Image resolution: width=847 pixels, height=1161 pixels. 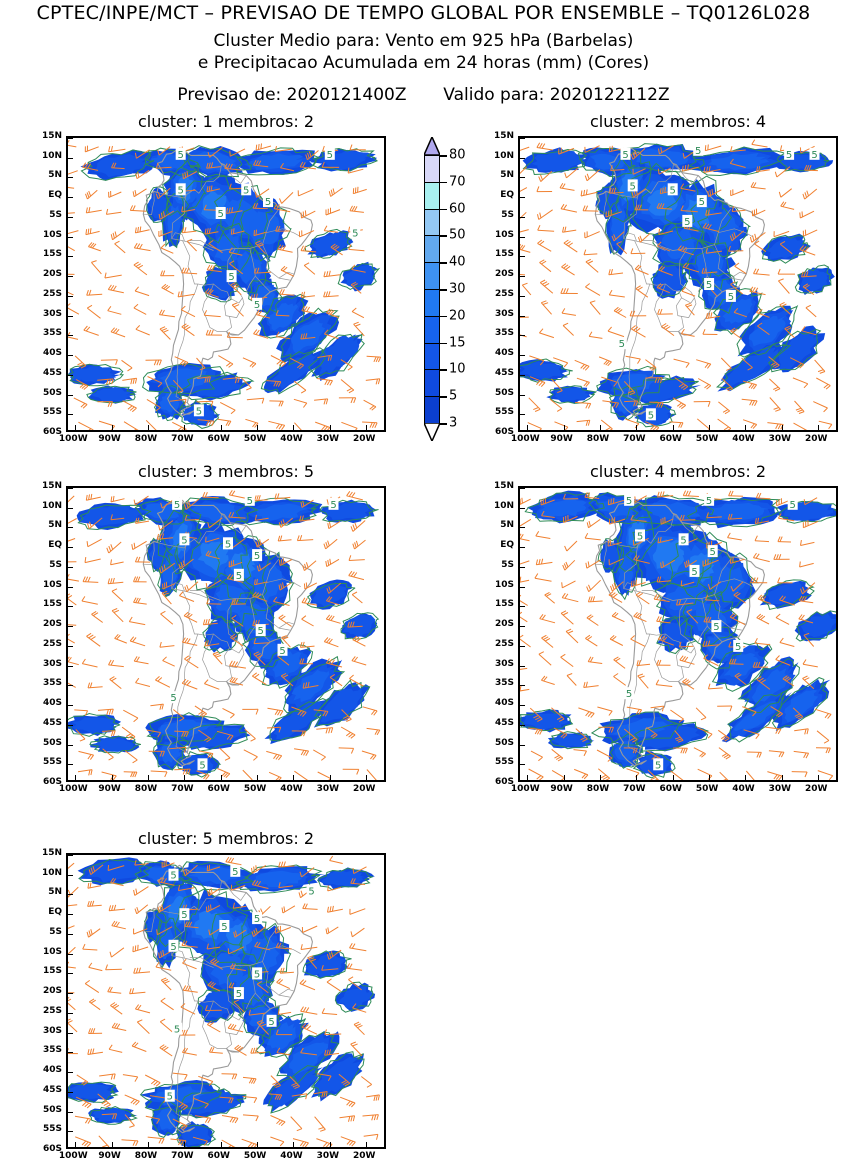 What do you see at coordinates (109, 439) in the screenshot?
I see `x-axis-label: 90W` at bounding box center [109, 439].